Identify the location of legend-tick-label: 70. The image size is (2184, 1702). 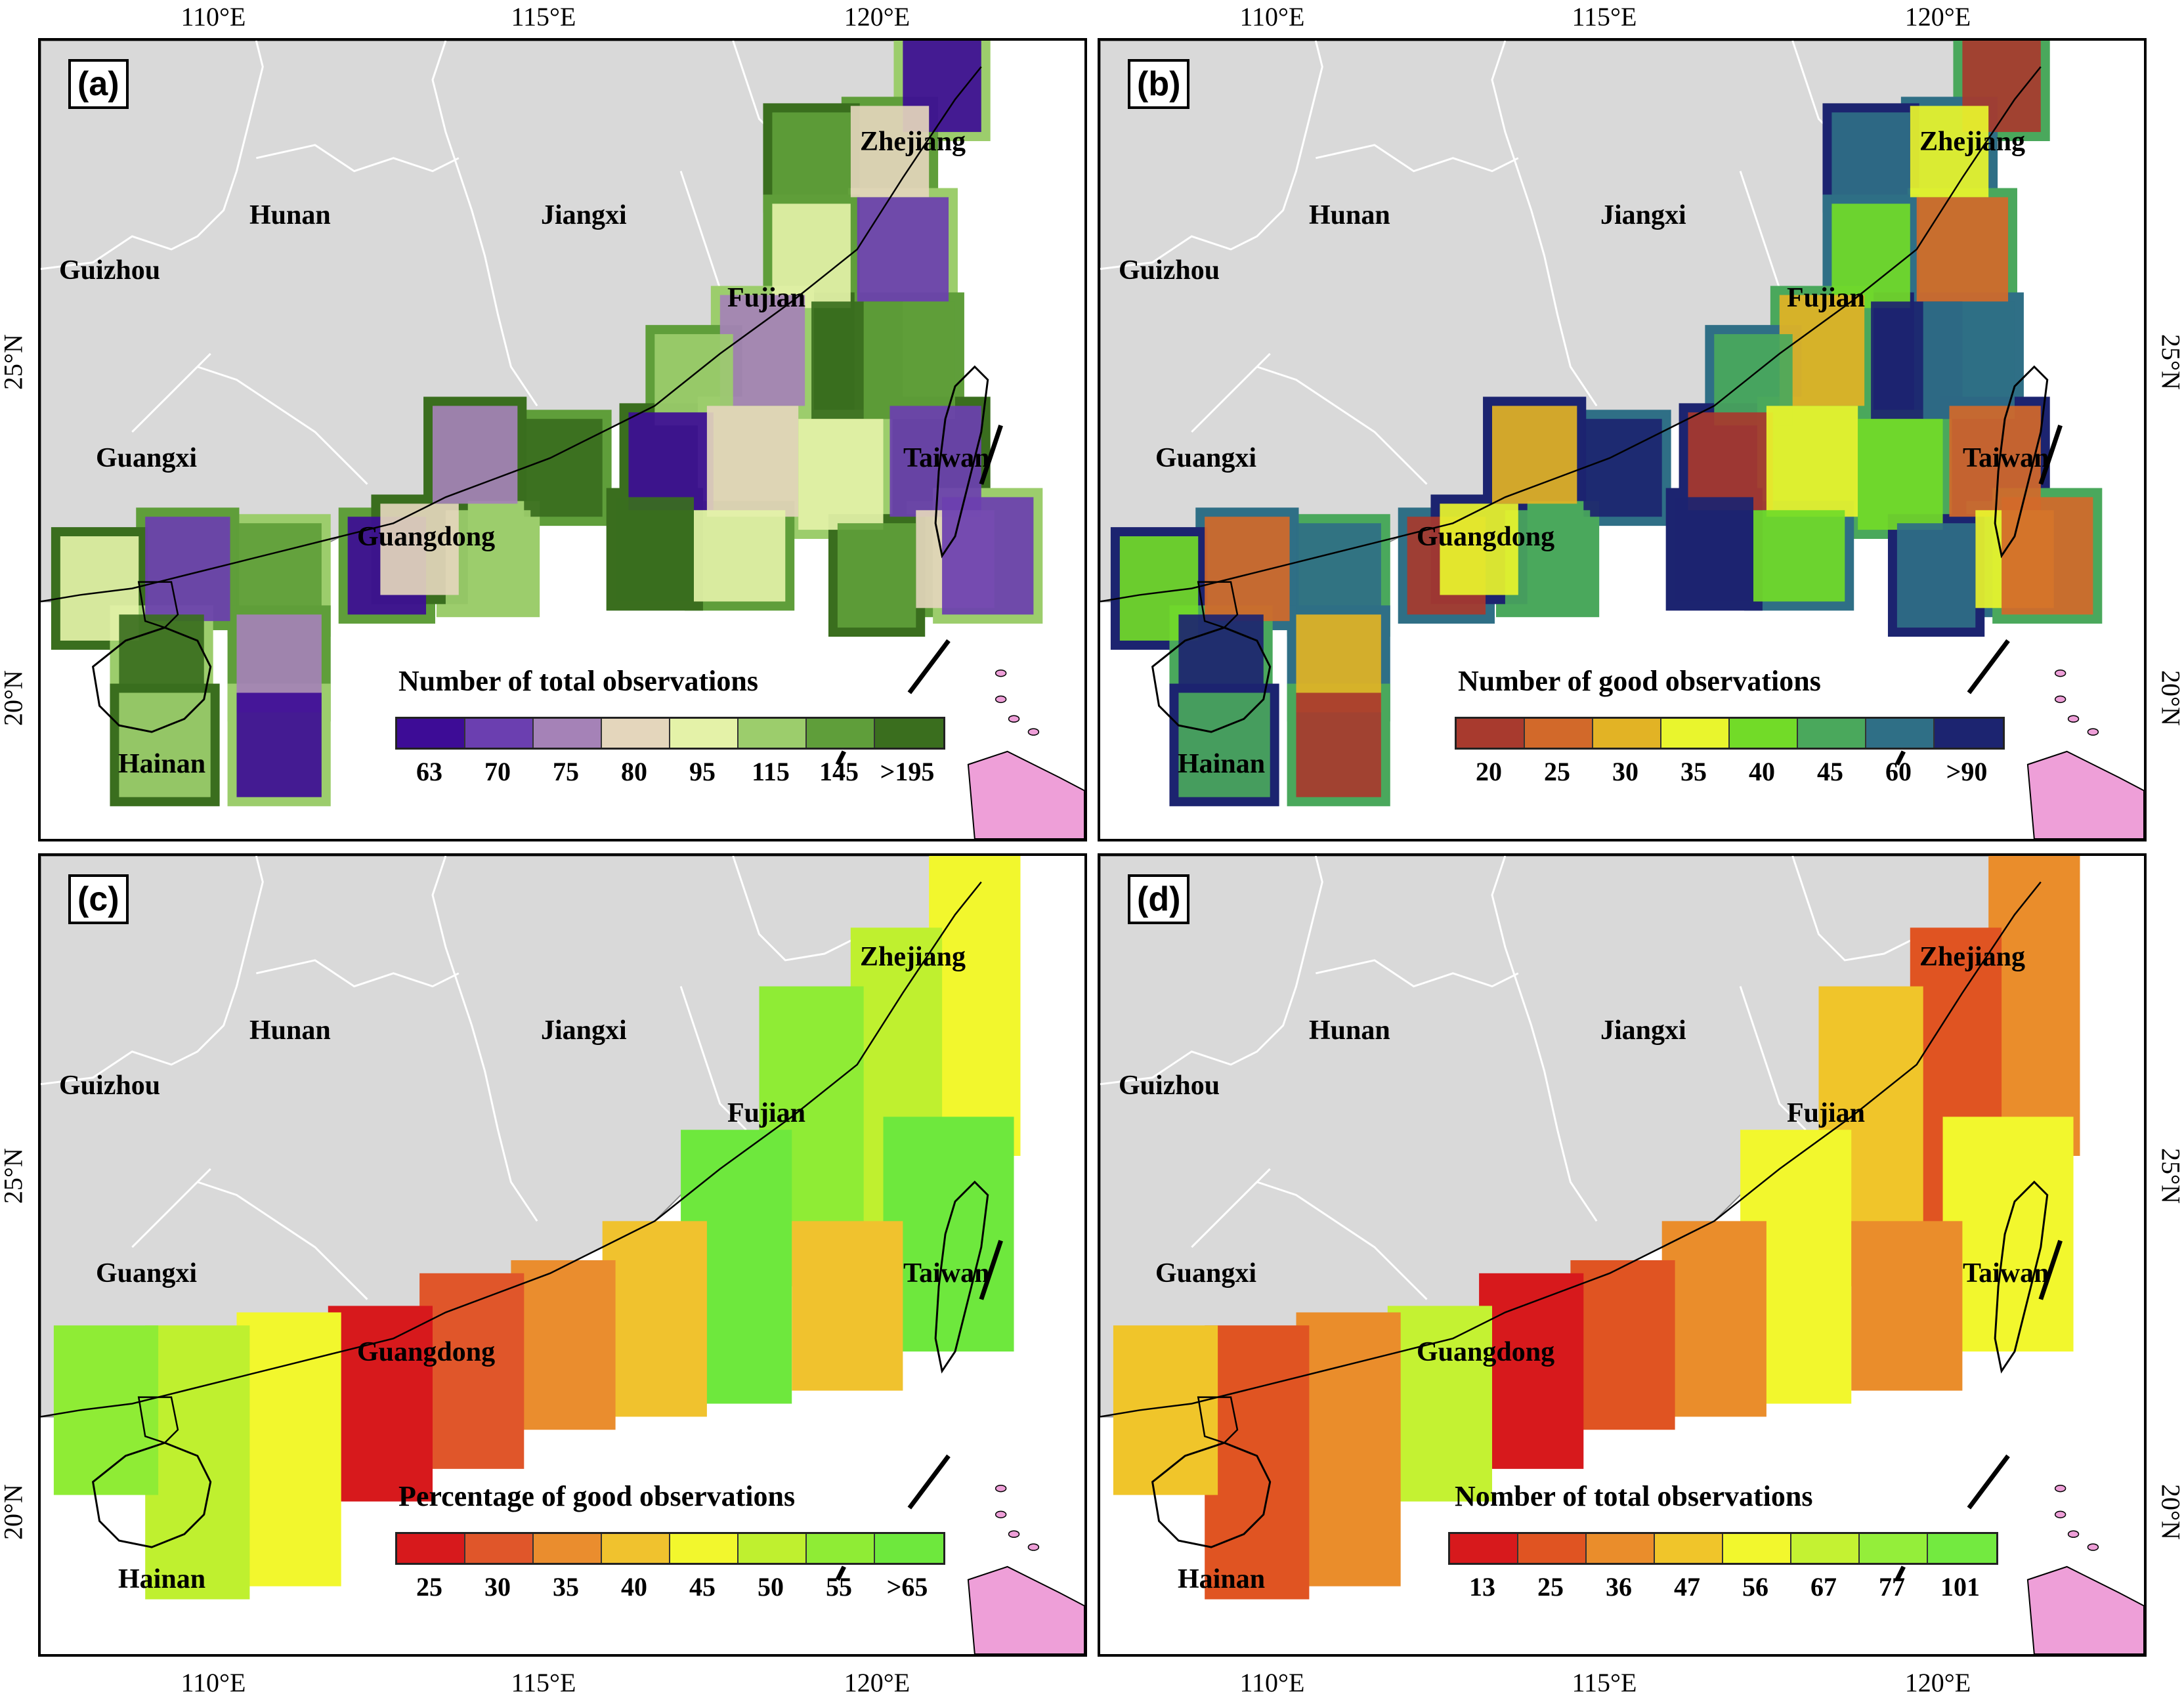
(497, 771).